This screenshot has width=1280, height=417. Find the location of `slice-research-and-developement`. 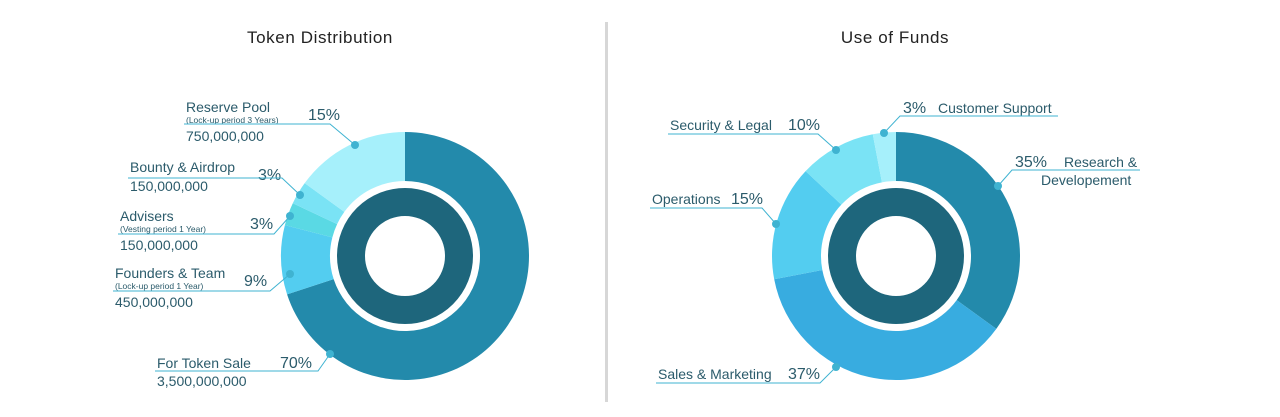

slice-research-and-developement is located at coordinates (958, 230).